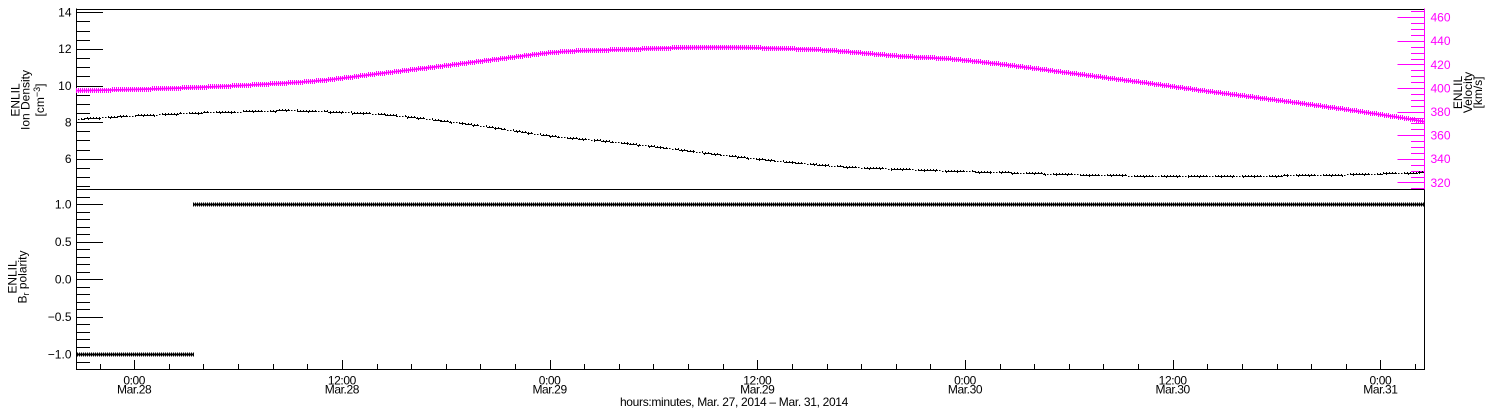  I want to click on svg-text: Ion Density, so click(26, 100).